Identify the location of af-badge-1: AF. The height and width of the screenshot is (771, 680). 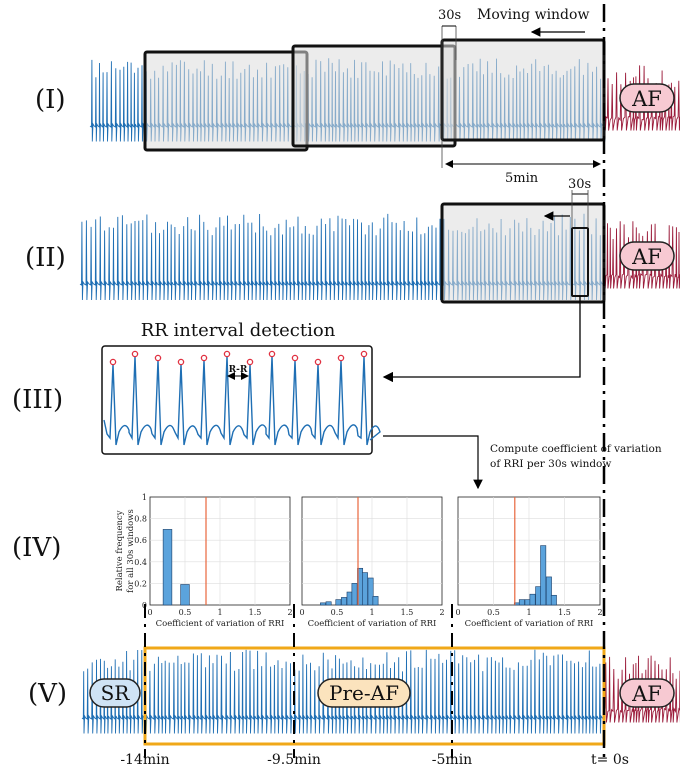
(647, 98).